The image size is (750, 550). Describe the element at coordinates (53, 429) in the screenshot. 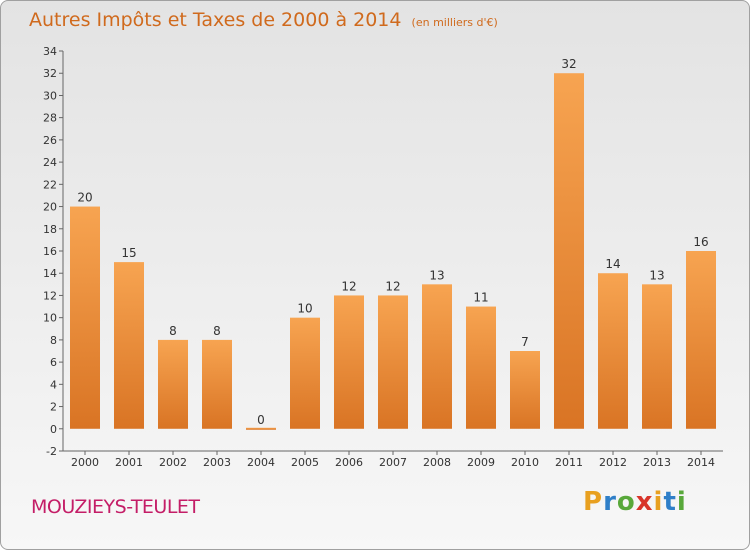

I see `y-tick-label: 0` at that location.